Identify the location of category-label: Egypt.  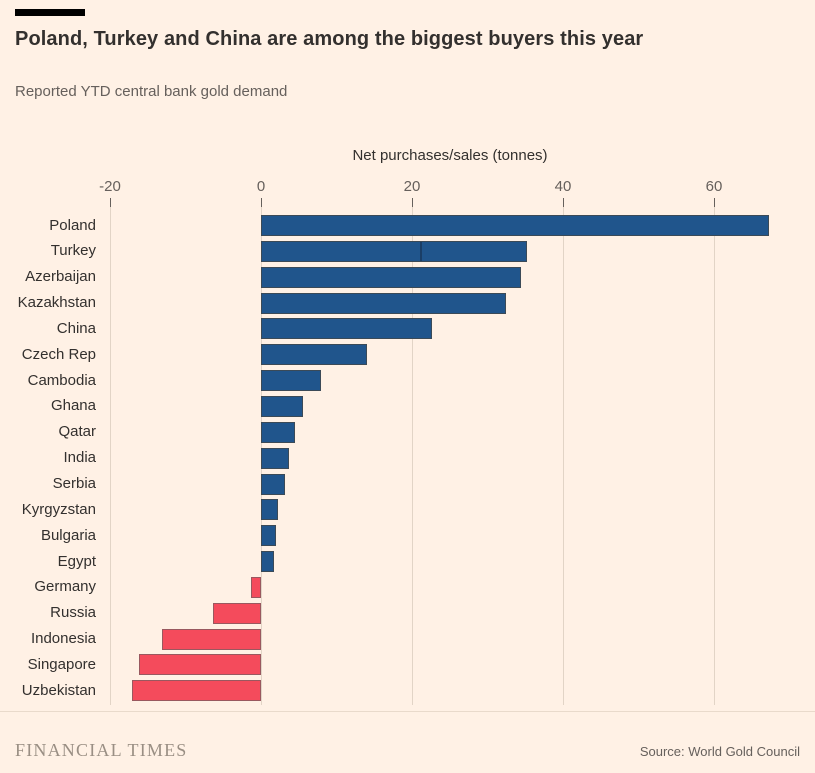
(76, 561).